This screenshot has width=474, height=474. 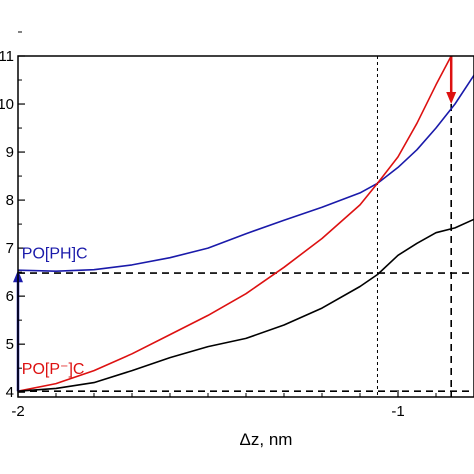 I want to click on series-label-1: PO[PH]C, so click(x=55, y=254).